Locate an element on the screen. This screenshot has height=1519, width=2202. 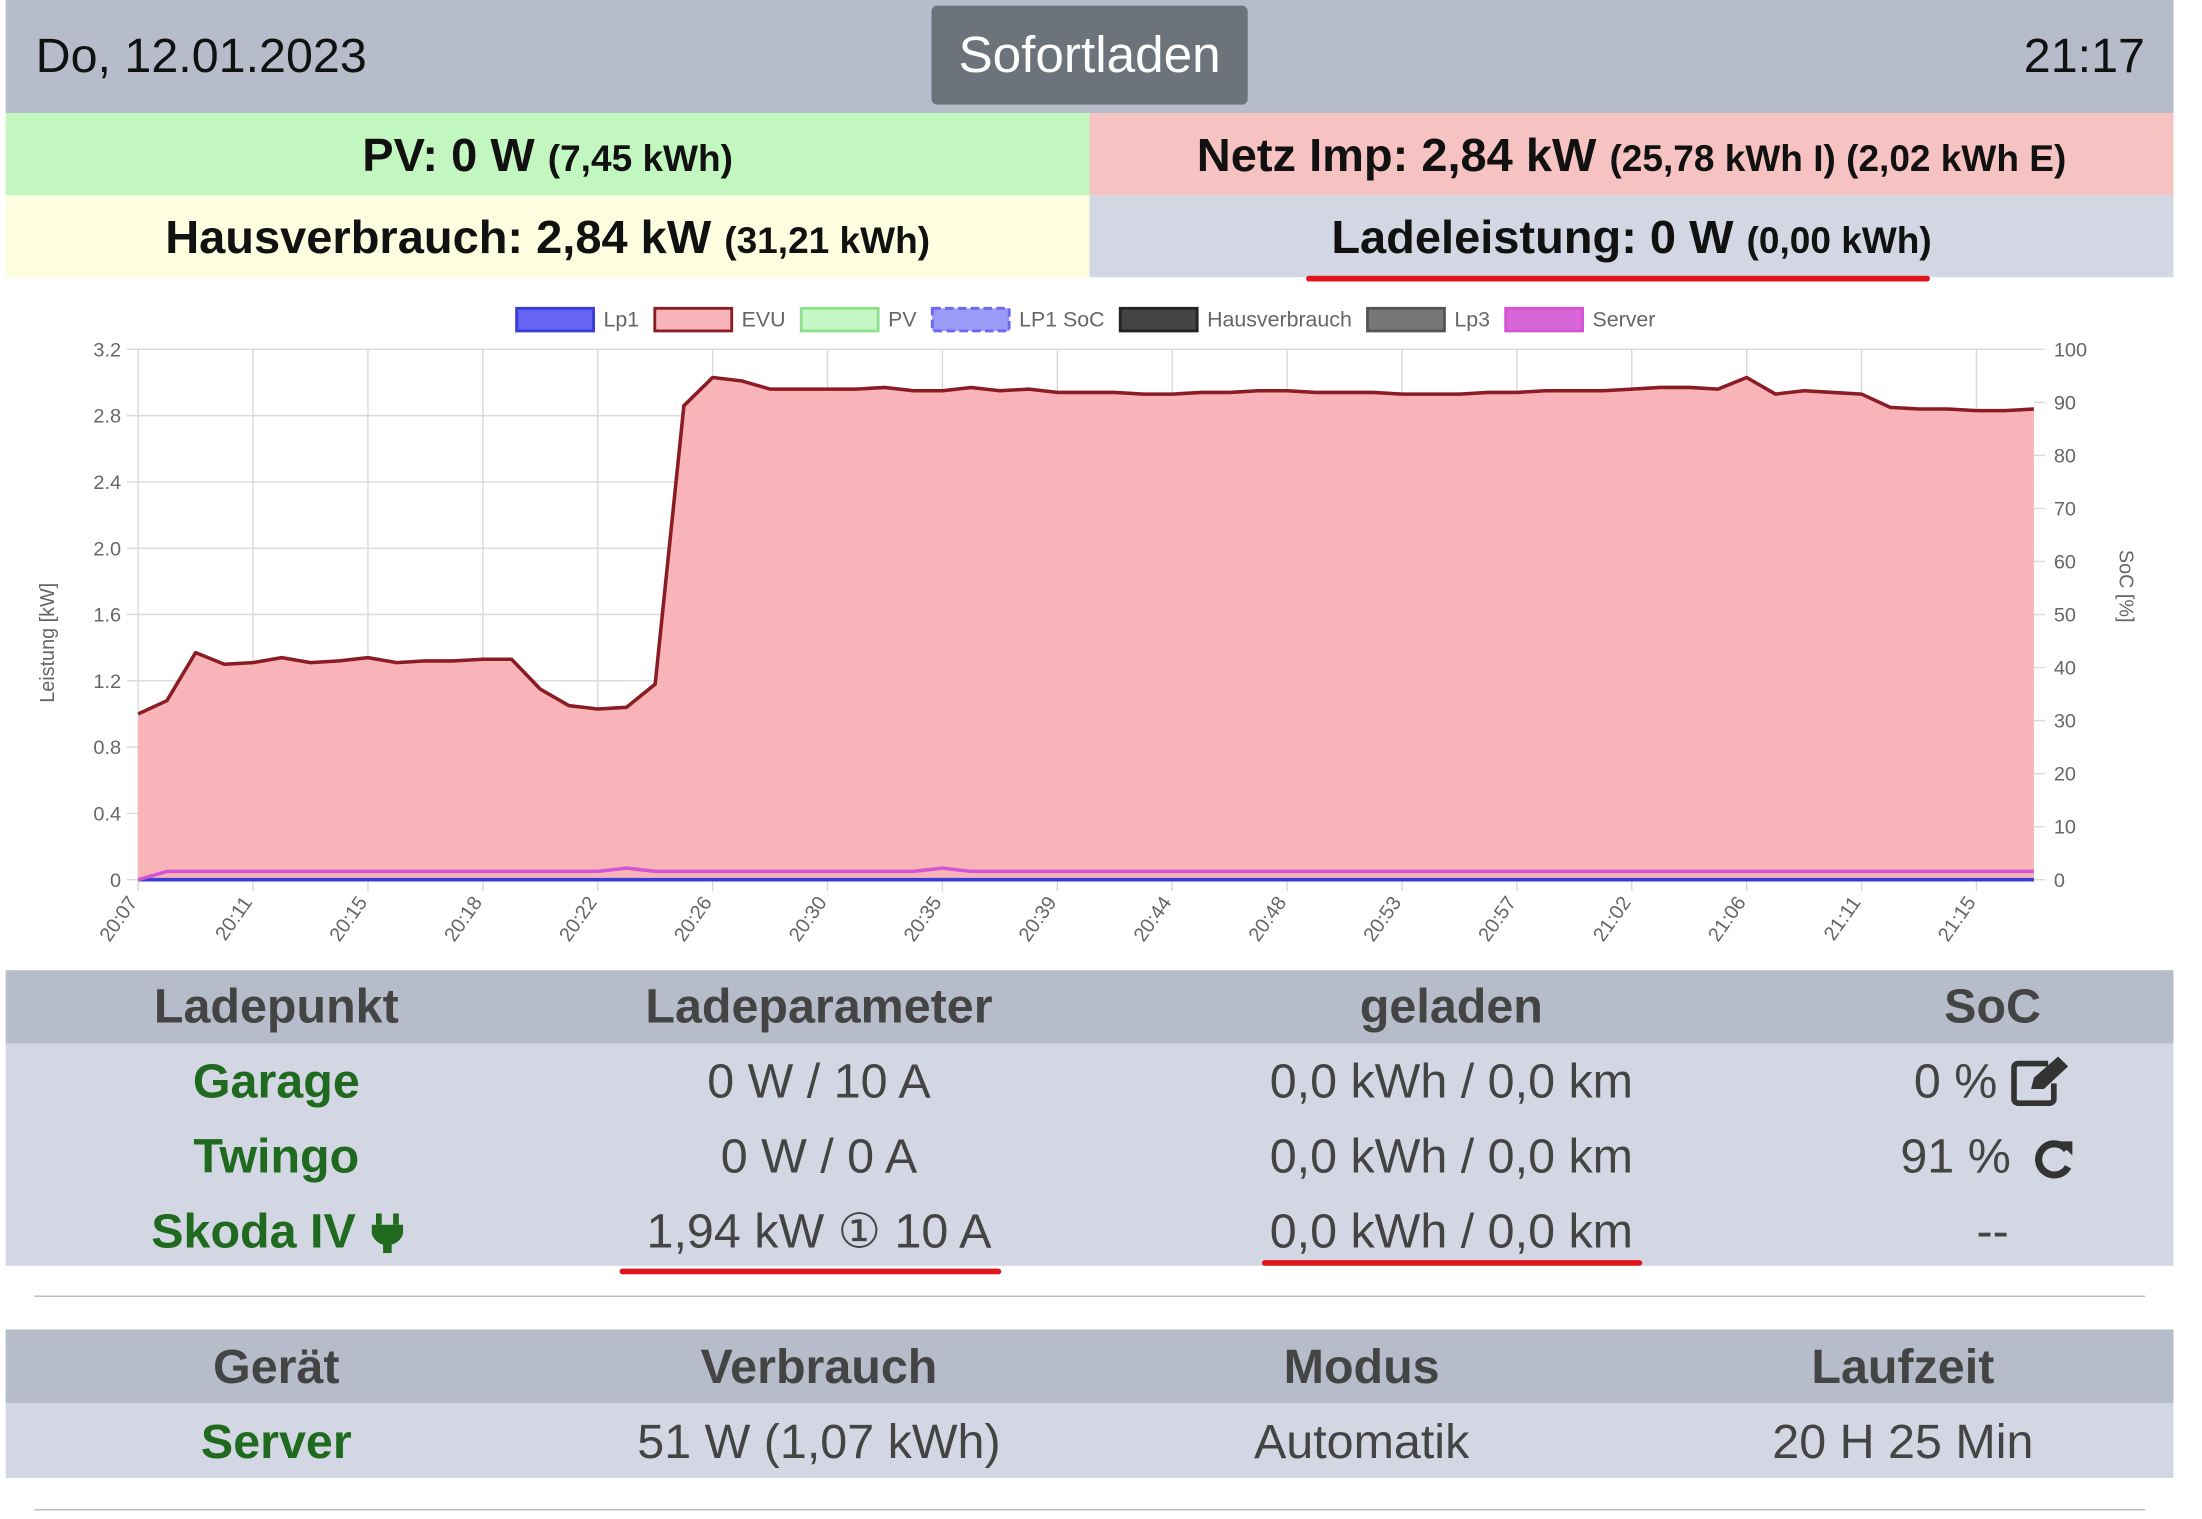
plug-icon is located at coordinates (387, 1233).